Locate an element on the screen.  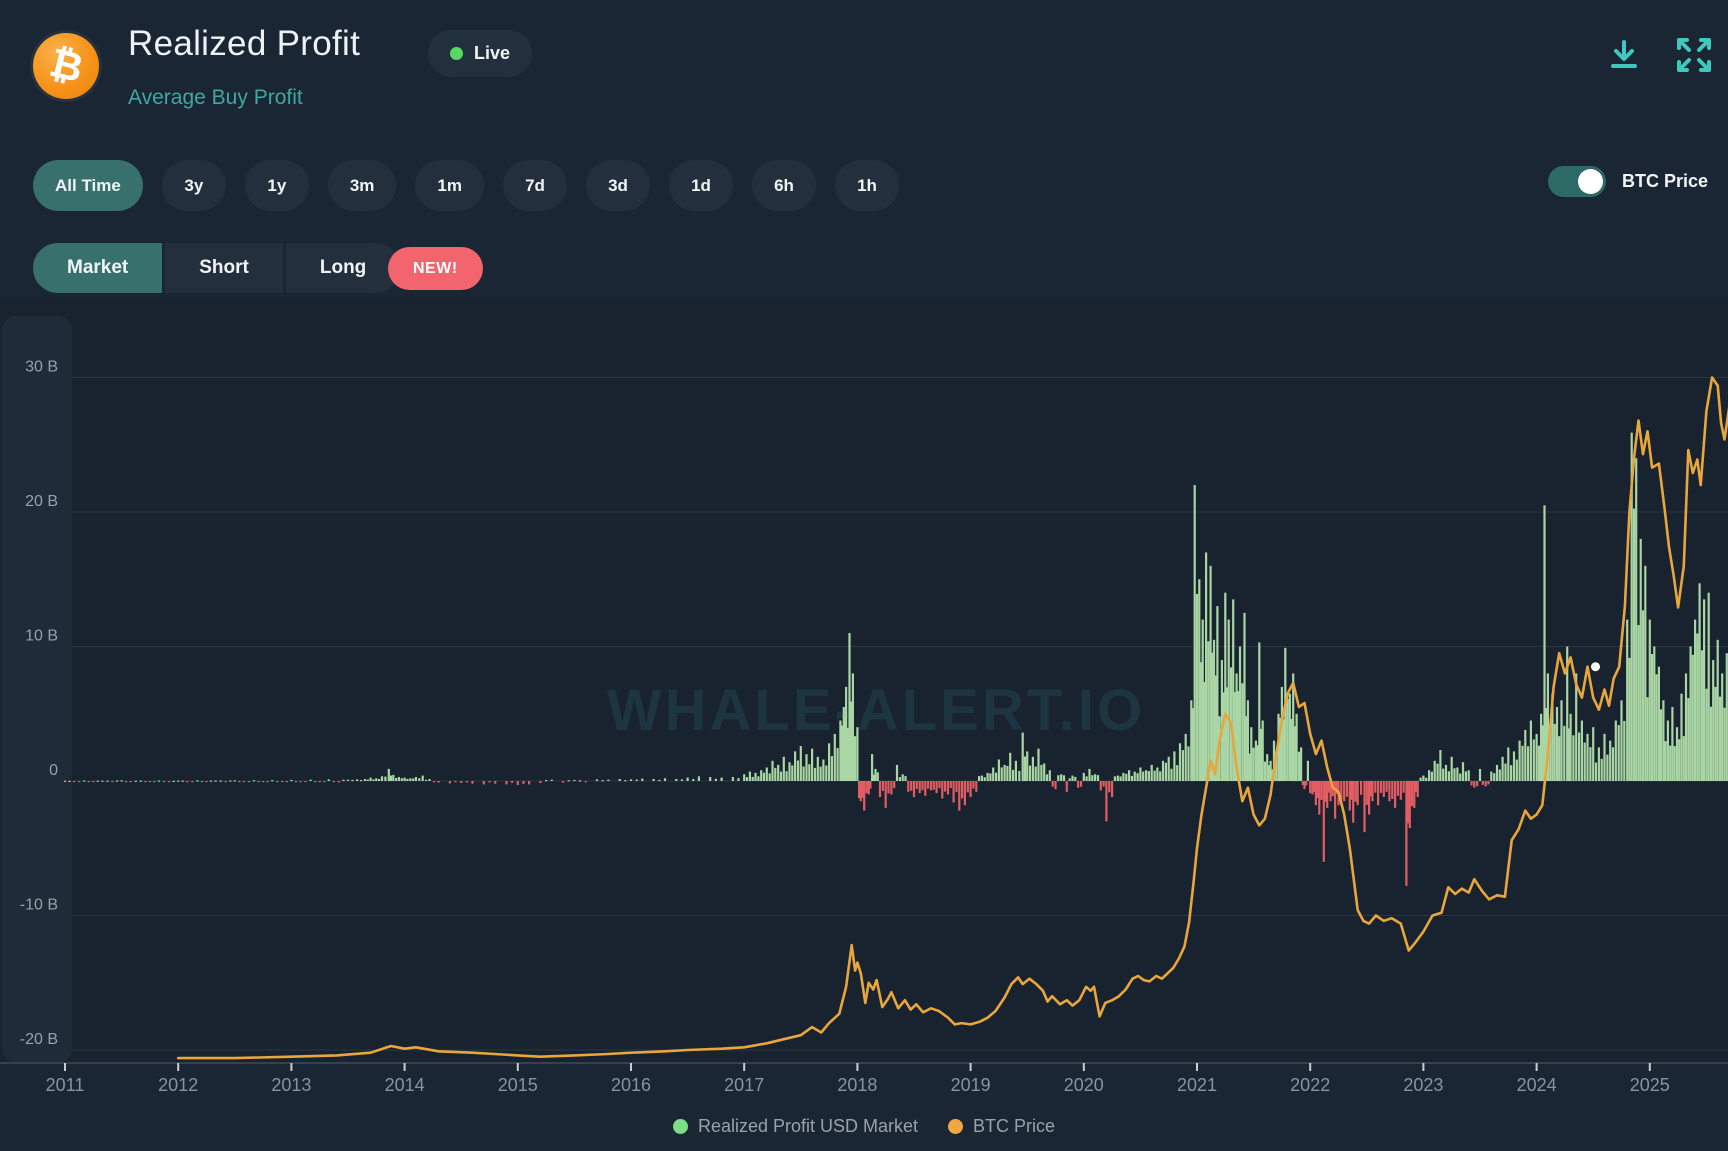
live-label: Live is located at coordinates (492, 53).